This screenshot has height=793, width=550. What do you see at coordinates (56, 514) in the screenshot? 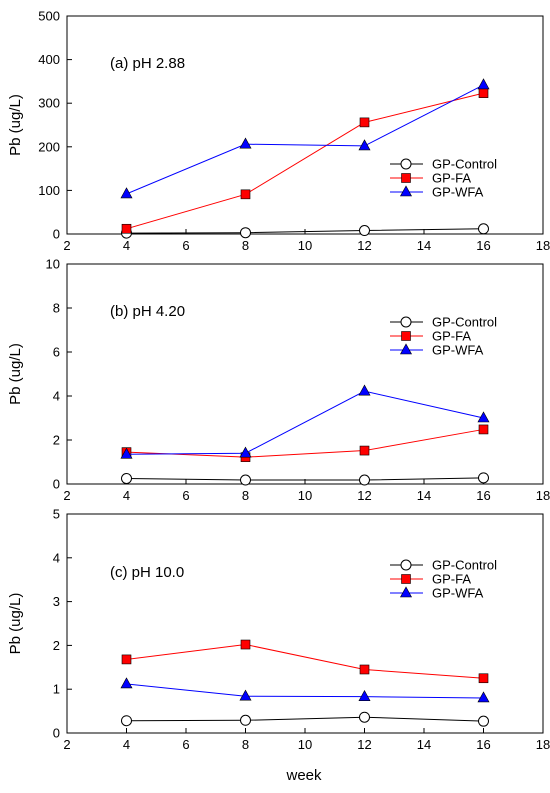
I see `y-tick-label: 5` at bounding box center [56, 514].